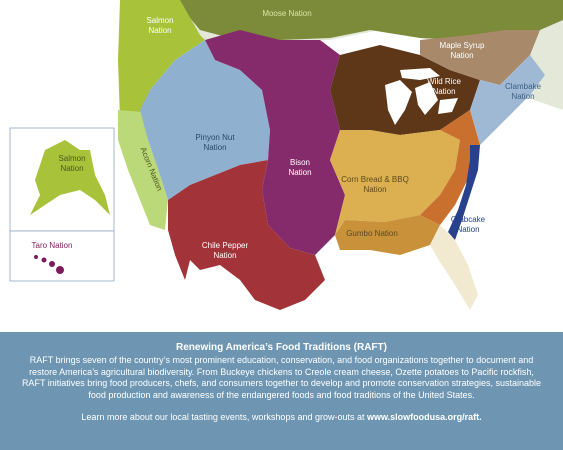 The image size is (563, 450). What do you see at coordinates (424, 417) in the screenshot?
I see `raft-url-link: www.slowfoodusa.org/raft.` at bounding box center [424, 417].